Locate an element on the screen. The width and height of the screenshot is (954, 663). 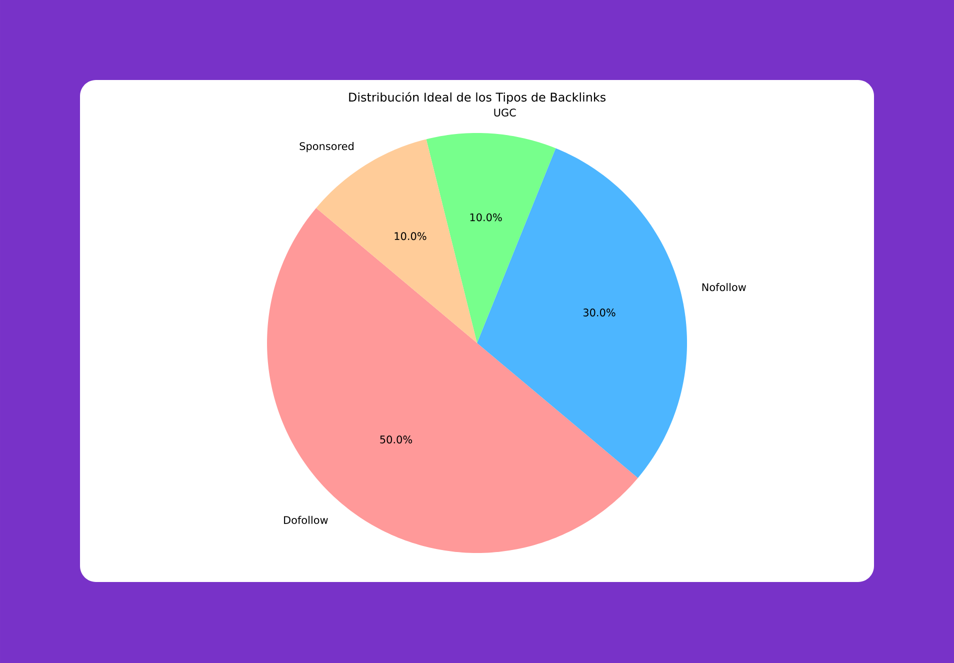
slice-label: Nofollow is located at coordinates (724, 287).